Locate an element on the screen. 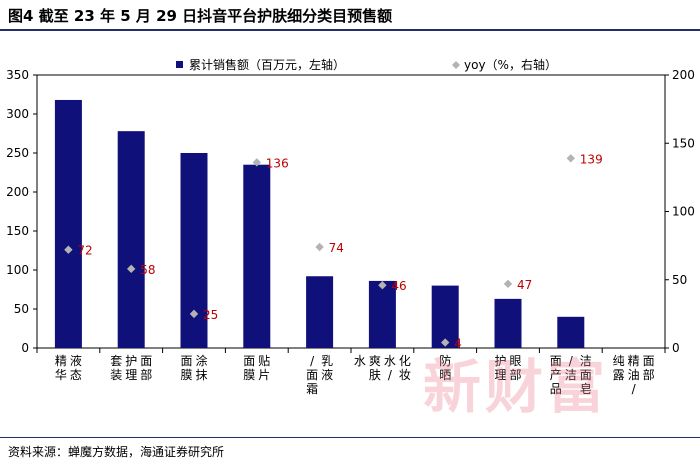  yoy-data-label: 139 is located at coordinates (591, 159).